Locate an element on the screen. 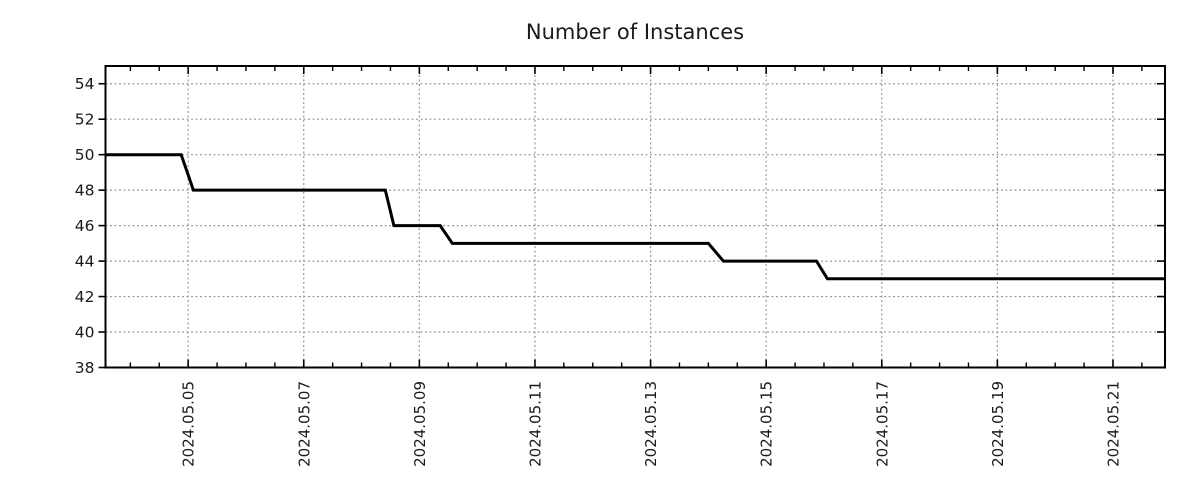 This screenshot has width=1200, height=500. y-tick-label: 42 is located at coordinates (85, 297).